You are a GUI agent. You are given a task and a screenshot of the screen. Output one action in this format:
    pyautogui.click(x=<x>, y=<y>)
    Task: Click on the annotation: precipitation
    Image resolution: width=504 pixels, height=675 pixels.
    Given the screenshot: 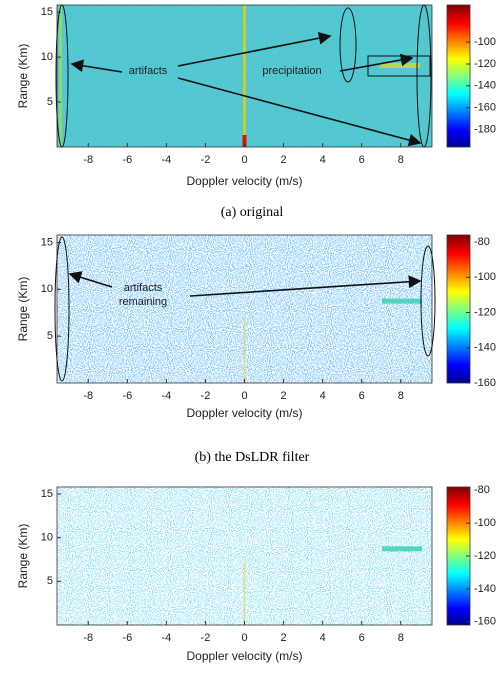 What is the action you would take?
    pyautogui.click(x=291, y=71)
    